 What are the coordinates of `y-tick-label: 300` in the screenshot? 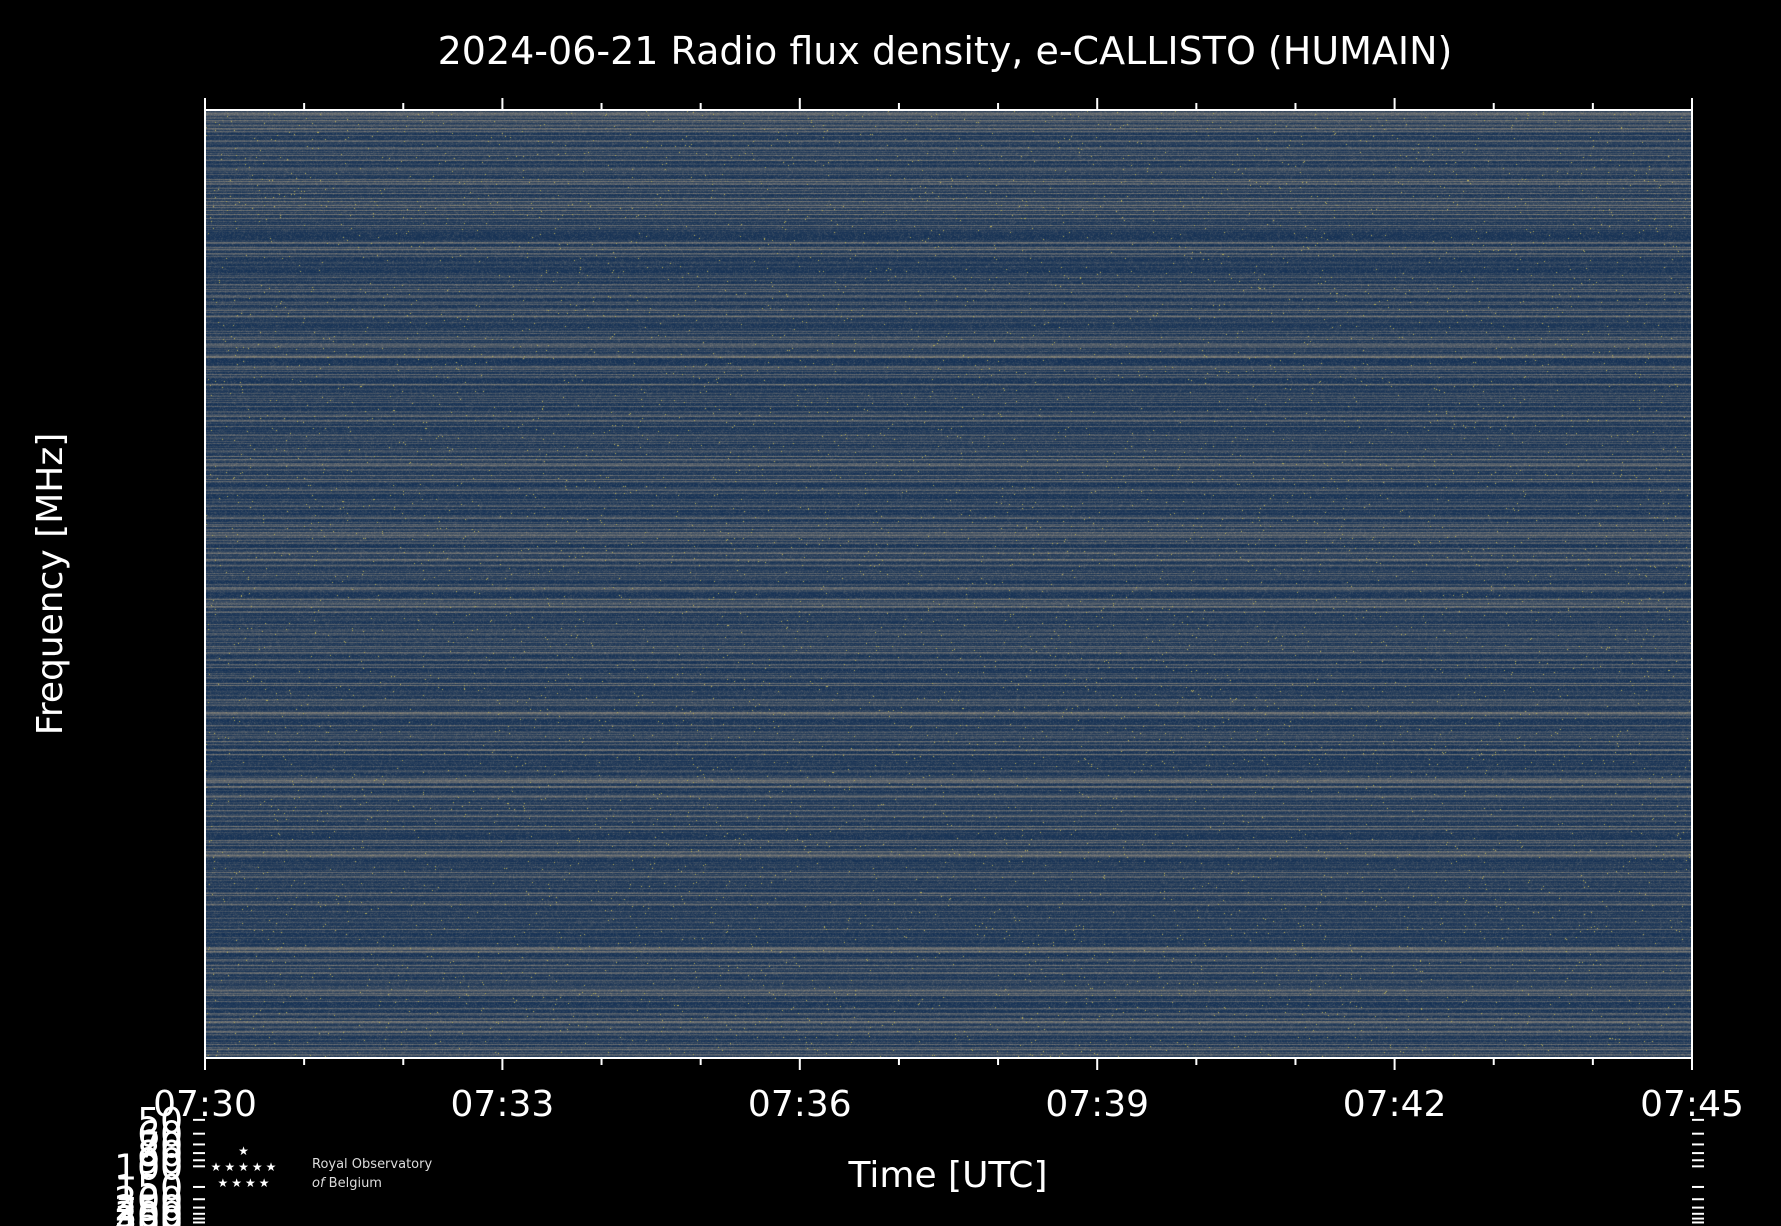 It's located at (148, 1210).